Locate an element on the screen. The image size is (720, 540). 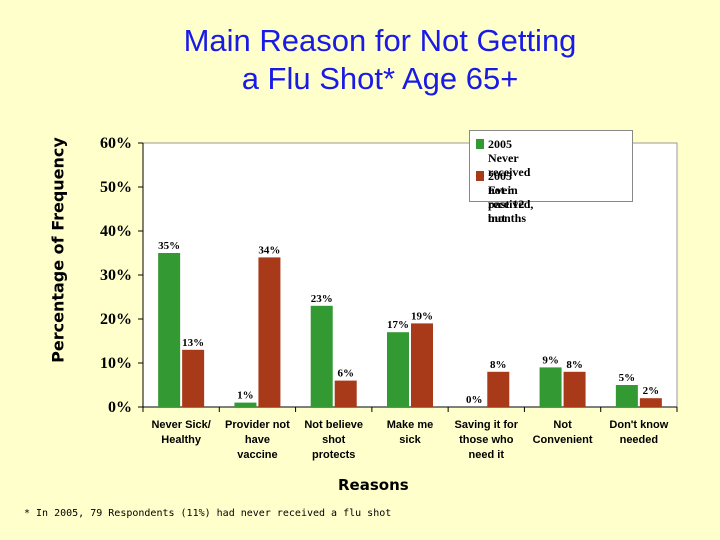
y-tick-label: 50% is located at coordinates (116, 187).